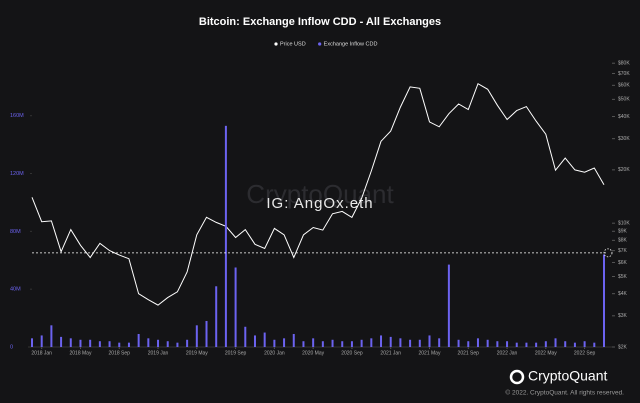 This screenshot has height=403, width=640. I want to click on y2-tick-label: $9K, so click(623, 232).